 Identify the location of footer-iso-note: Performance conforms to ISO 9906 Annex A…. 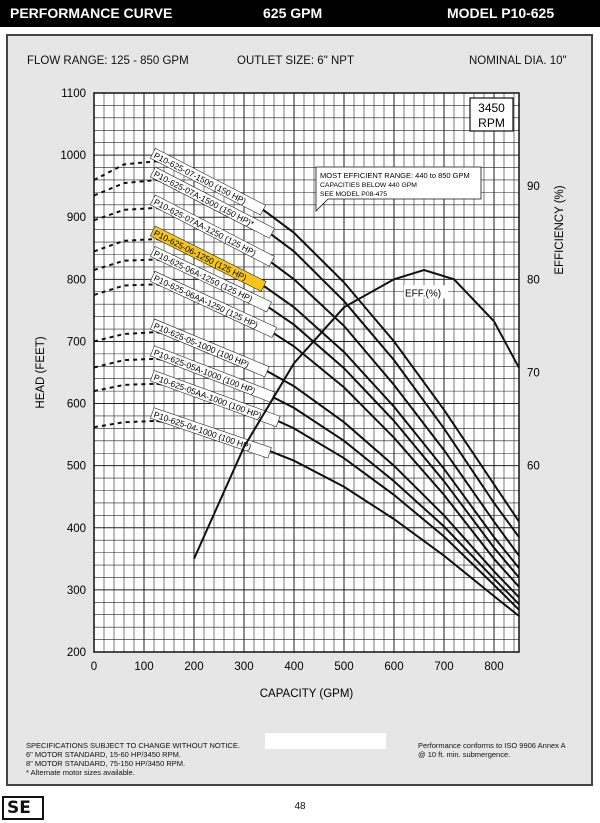
(492, 750).